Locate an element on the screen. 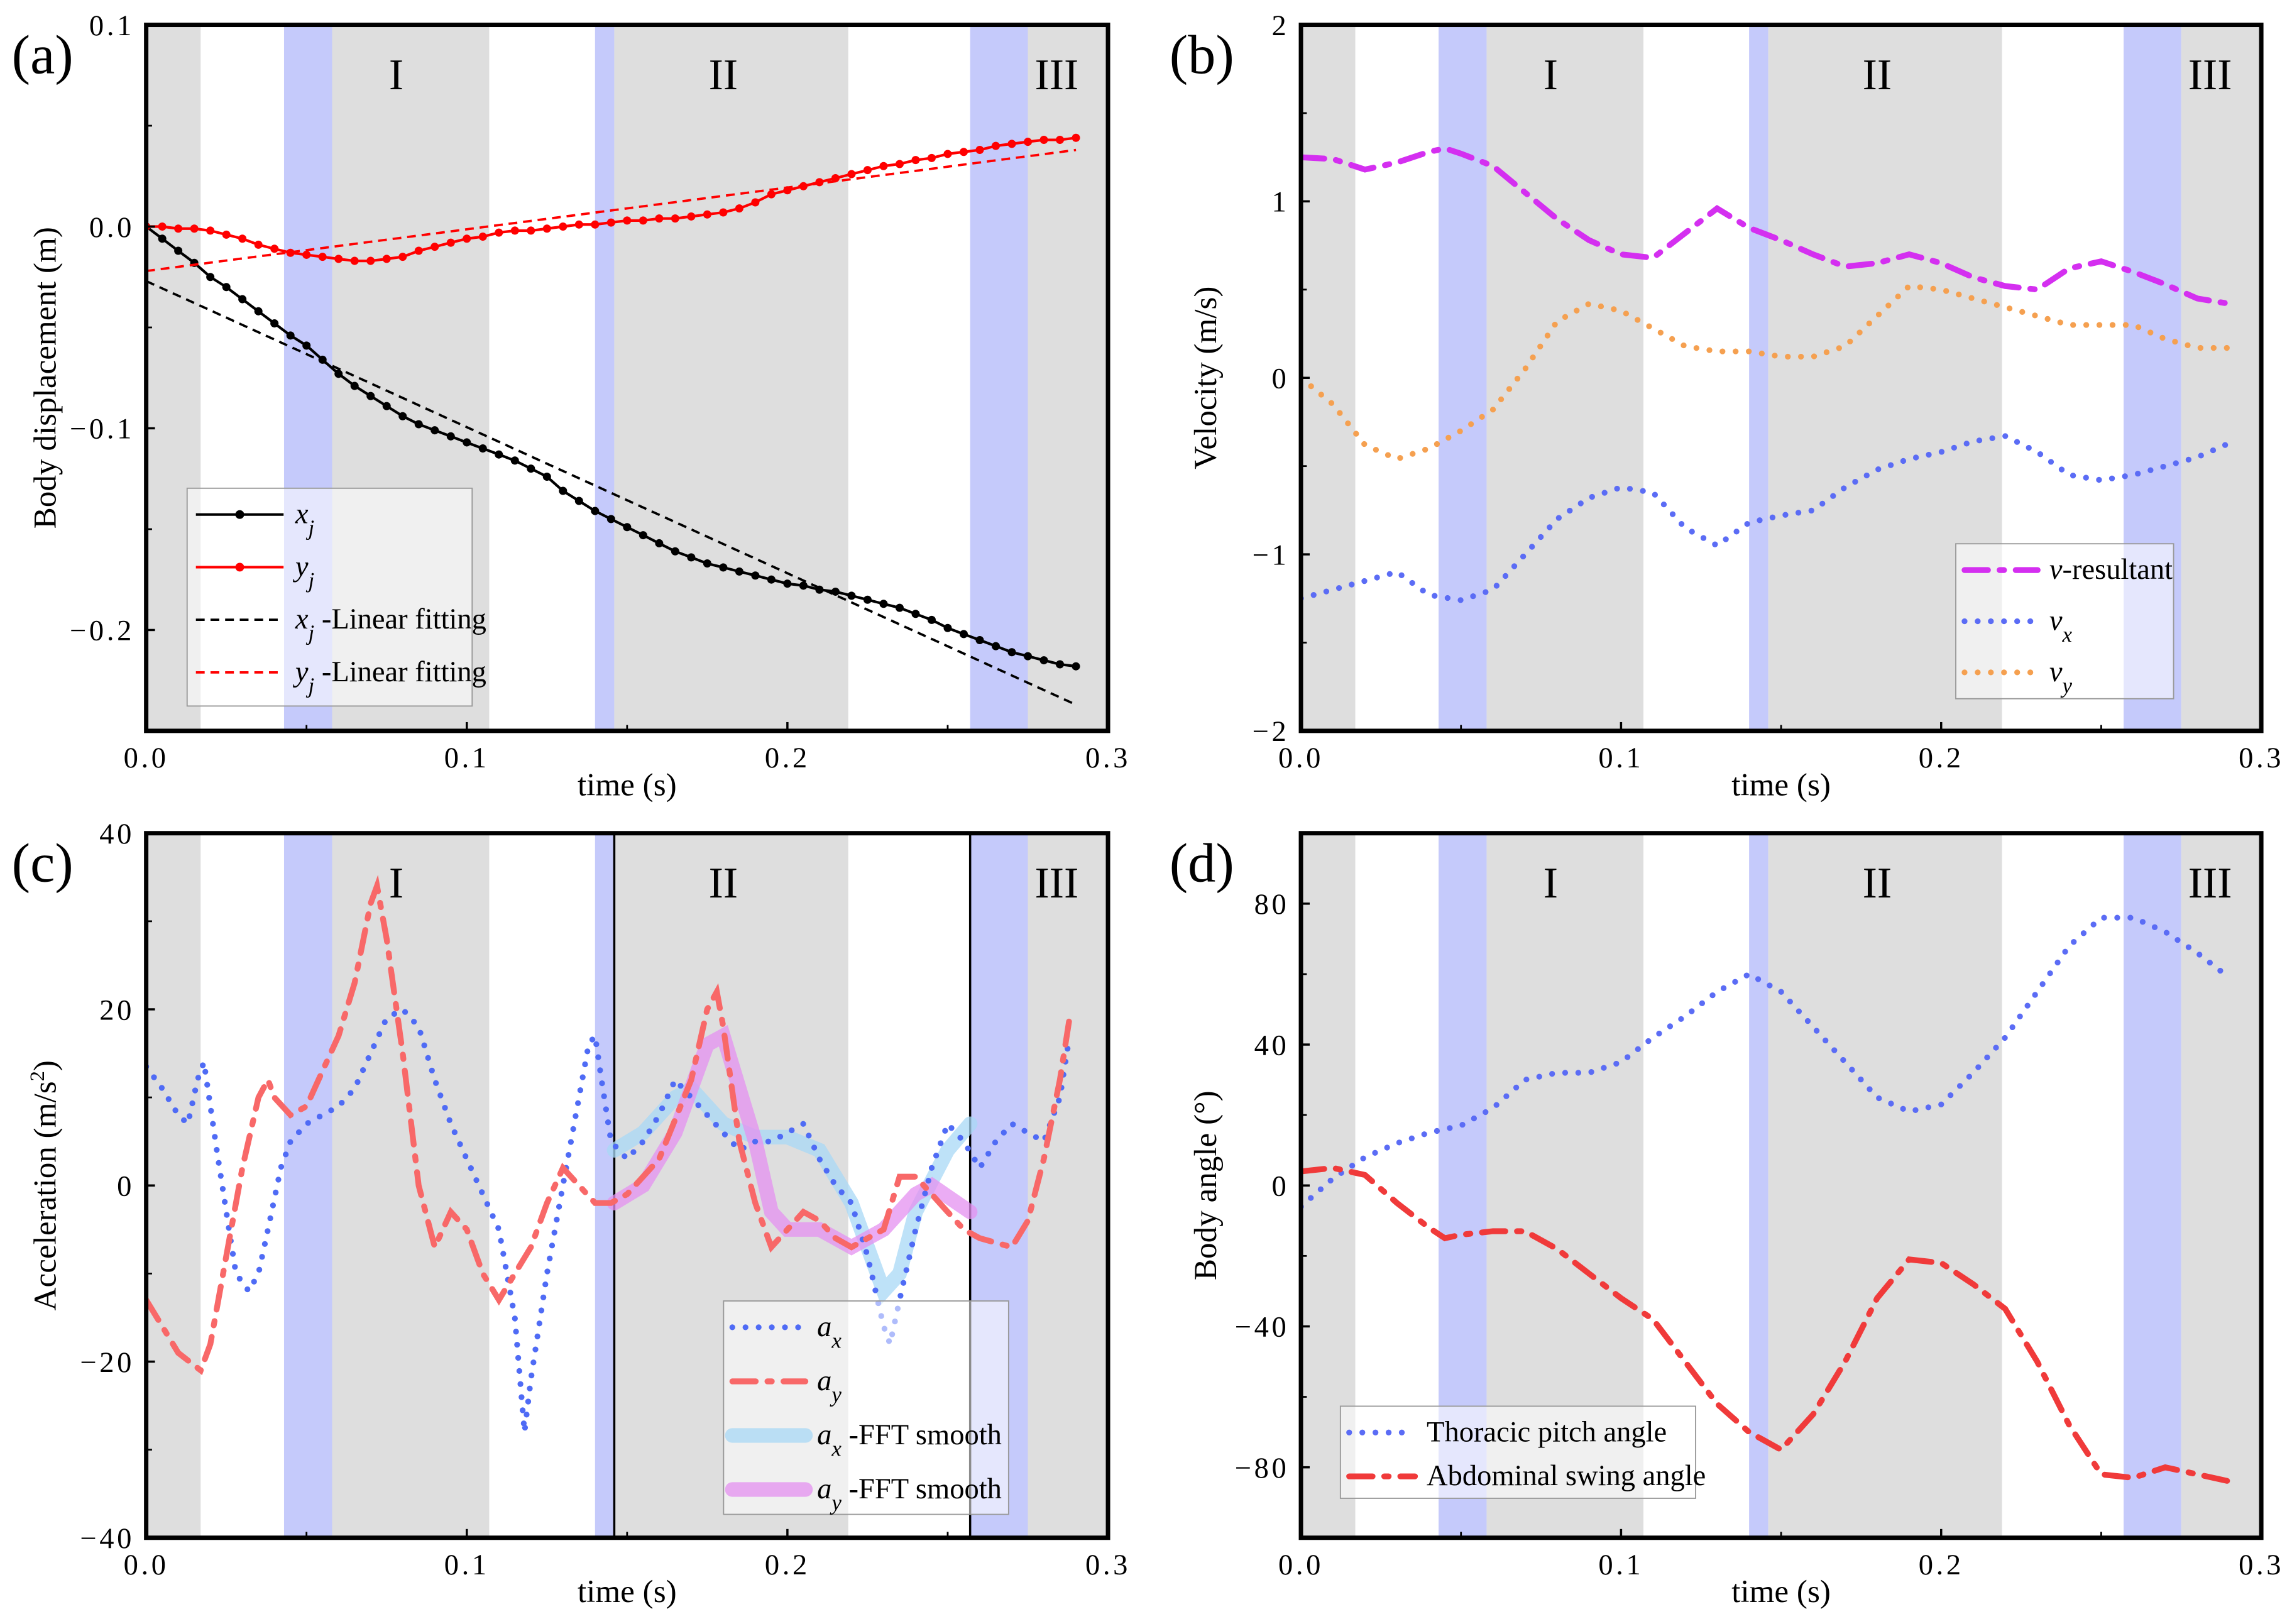  legend-label-suffix: Thoracic pitch angle is located at coordinates (1547, 1432).